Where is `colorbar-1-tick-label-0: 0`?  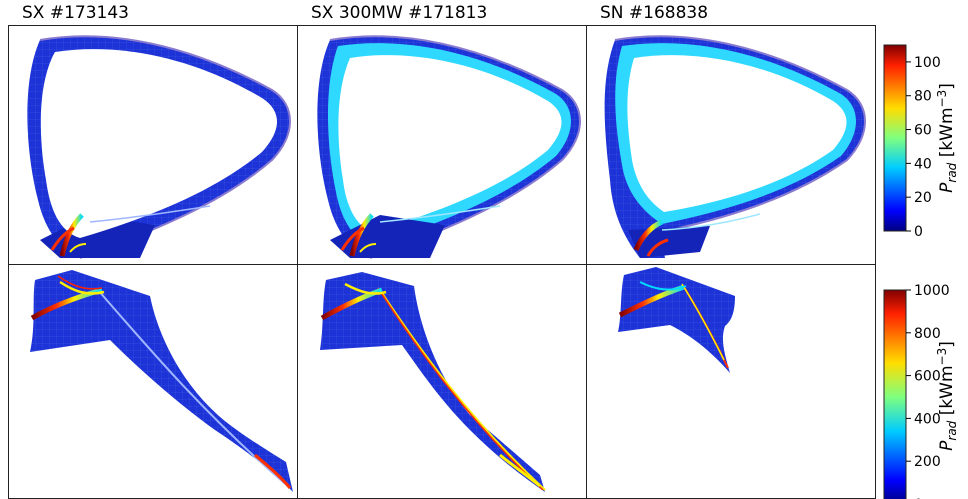
colorbar-1-tick-label-0: 0 is located at coordinates (918, 498).